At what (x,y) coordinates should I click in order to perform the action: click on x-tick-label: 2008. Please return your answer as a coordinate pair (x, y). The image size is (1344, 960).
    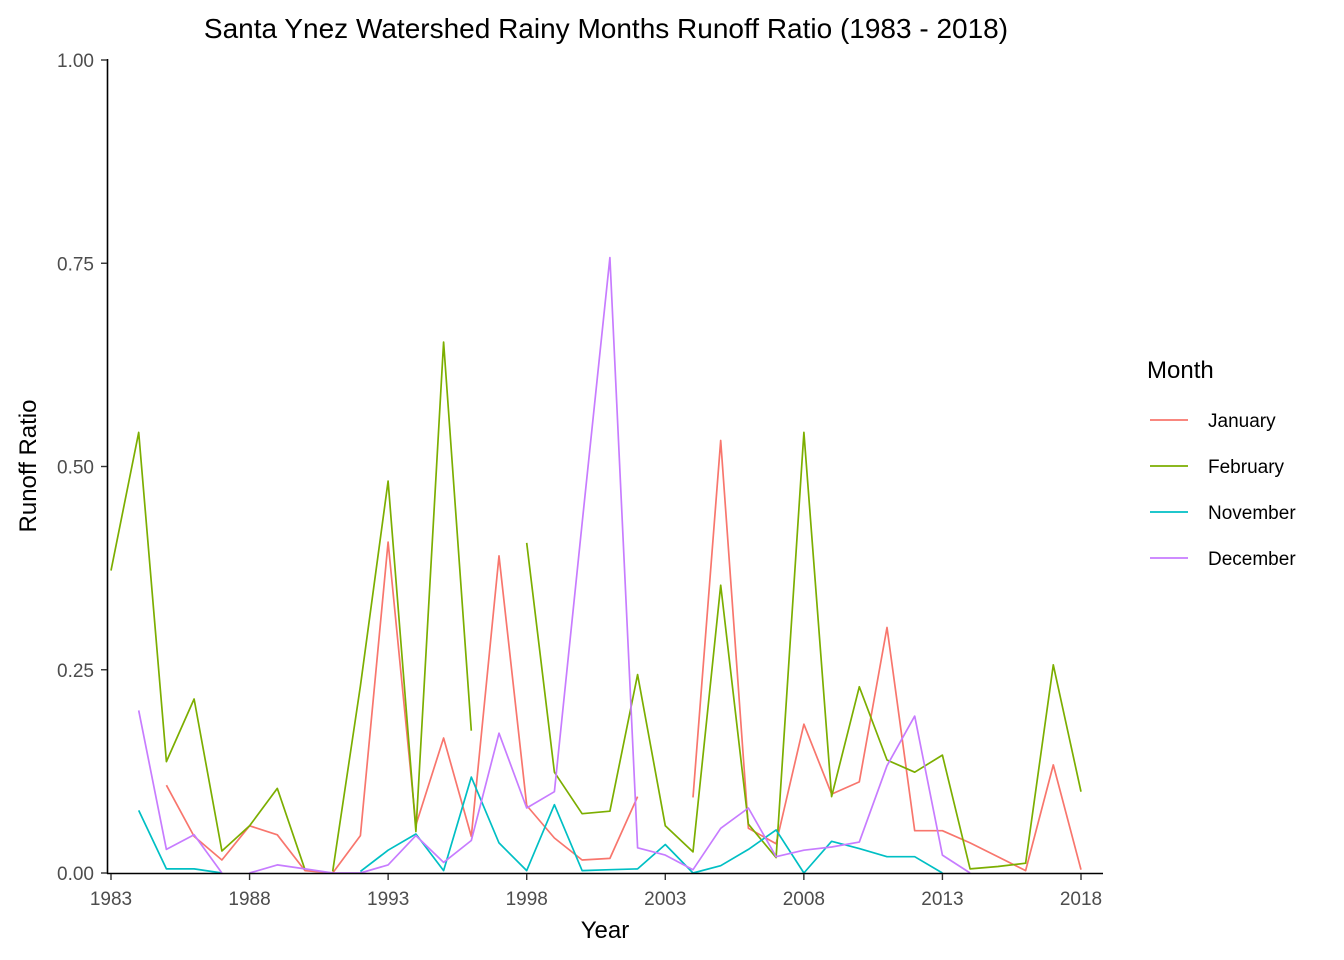
    Looking at the image, I should click on (804, 899).